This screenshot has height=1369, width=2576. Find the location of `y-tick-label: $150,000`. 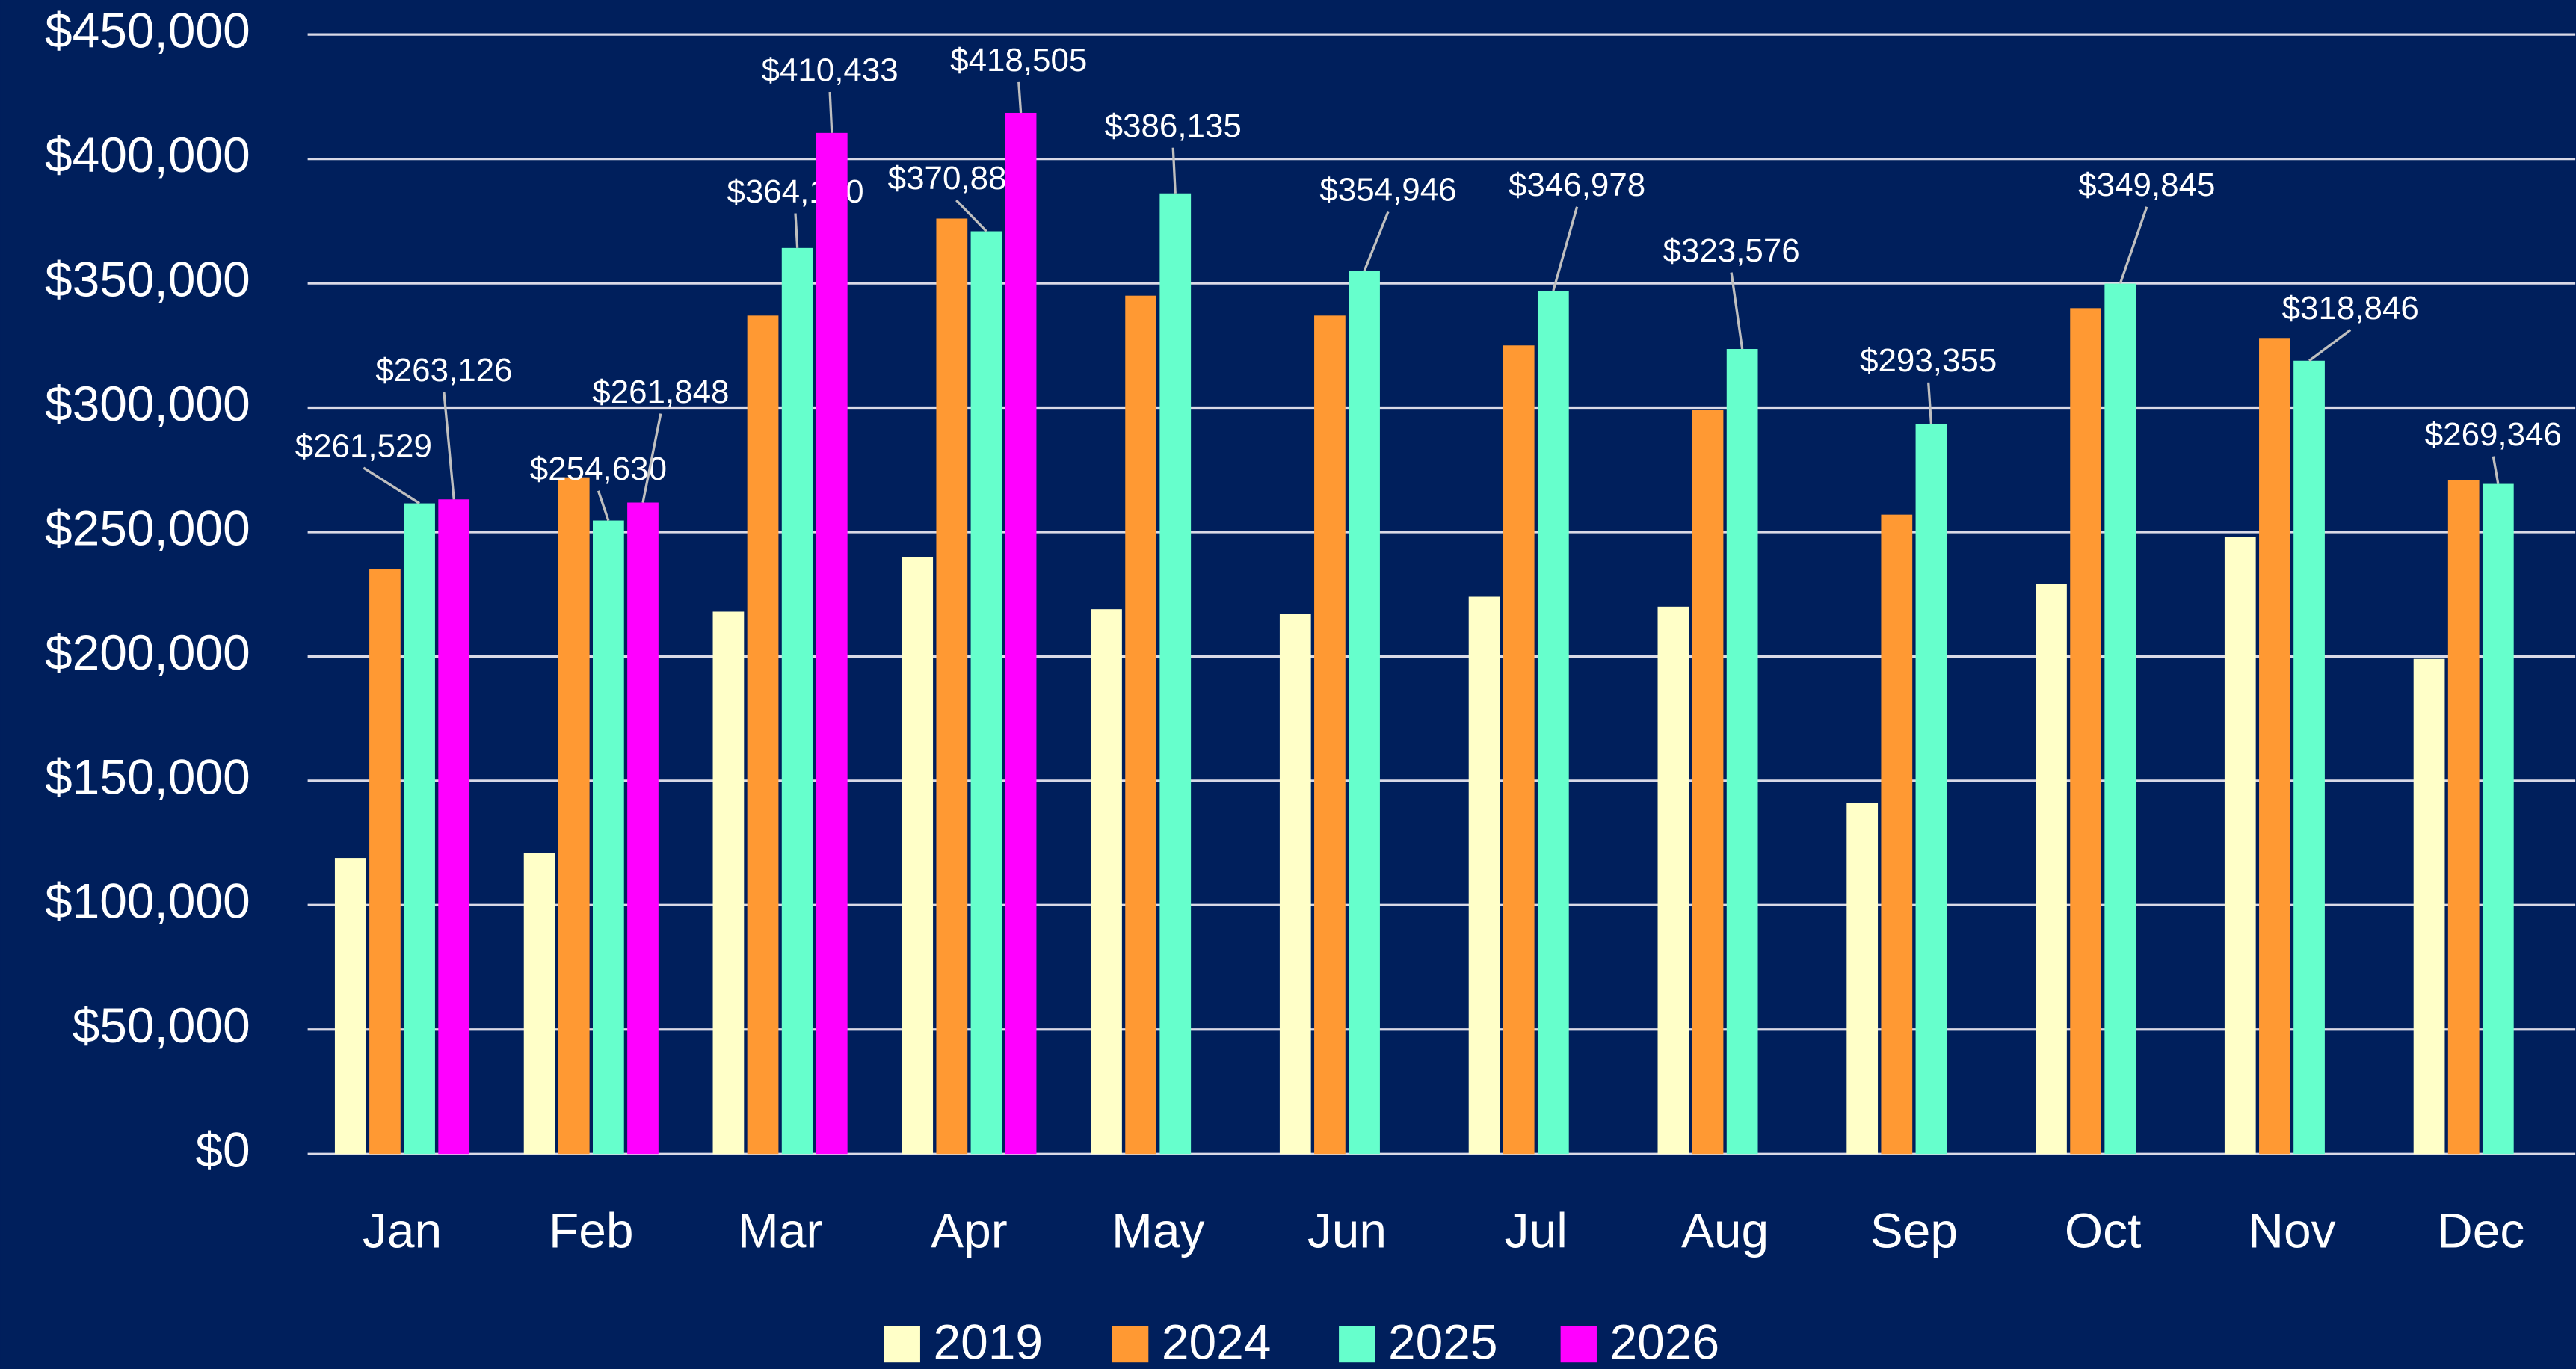

y-tick-label: $150,000 is located at coordinates (147, 776).